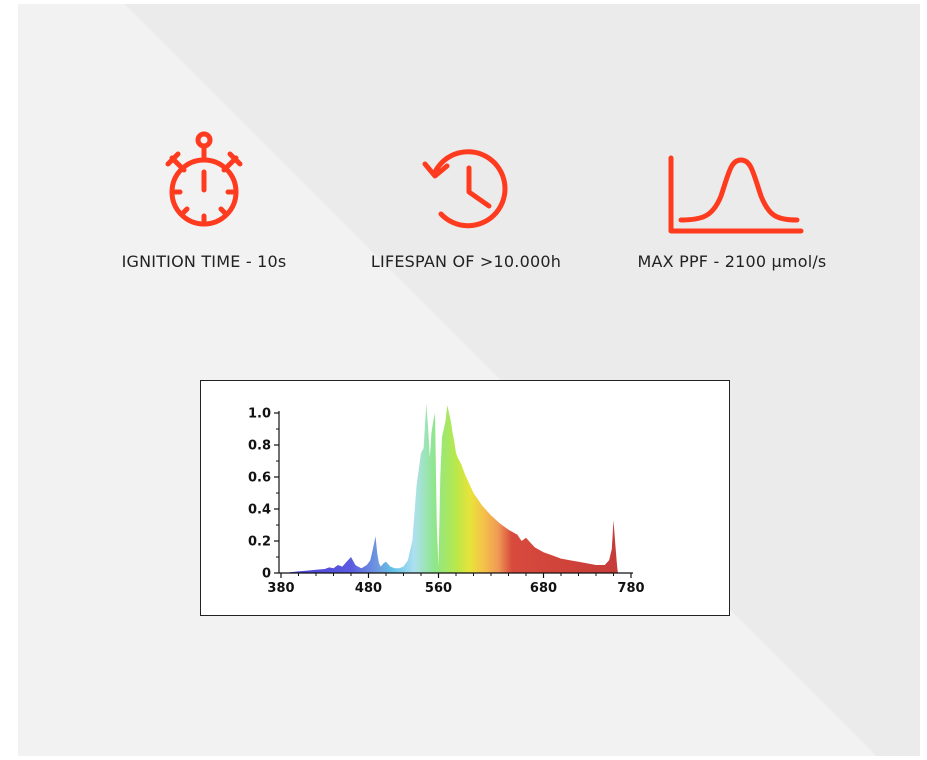  Describe the element at coordinates (543, 588) in the screenshot. I see `x-tick-label: 680` at that location.